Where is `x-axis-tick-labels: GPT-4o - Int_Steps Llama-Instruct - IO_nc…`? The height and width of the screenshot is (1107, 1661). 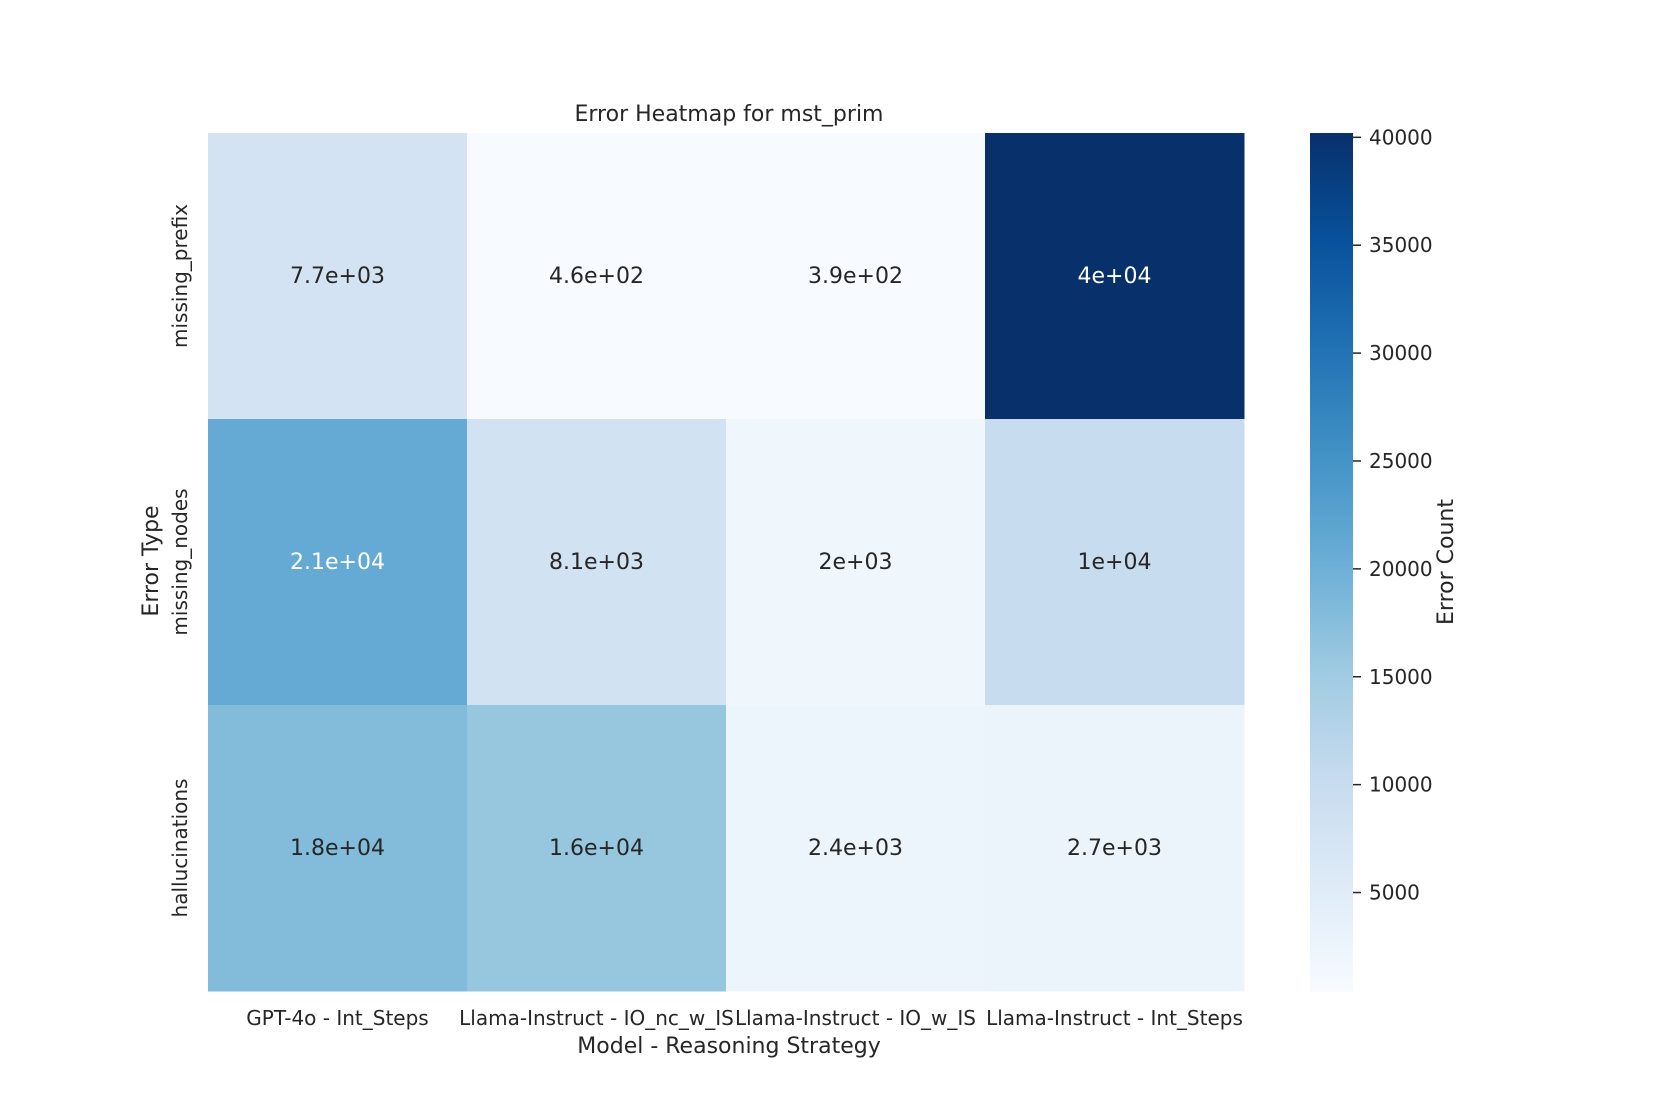
x-axis-tick-labels: GPT-4o - Int_Steps Llama-Instruct - IO_nc… is located at coordinates (744, 1018).